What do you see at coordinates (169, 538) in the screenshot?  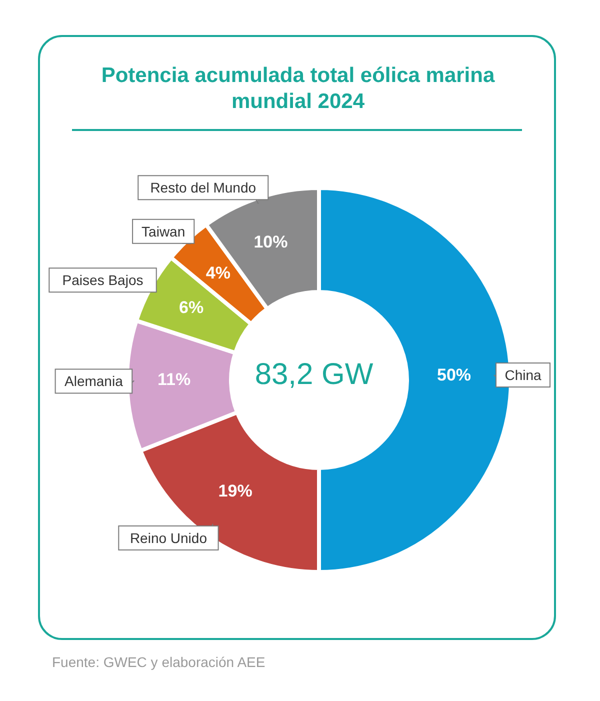 I see `slice-label: Reino Unido` at bounding box center [169, 538].